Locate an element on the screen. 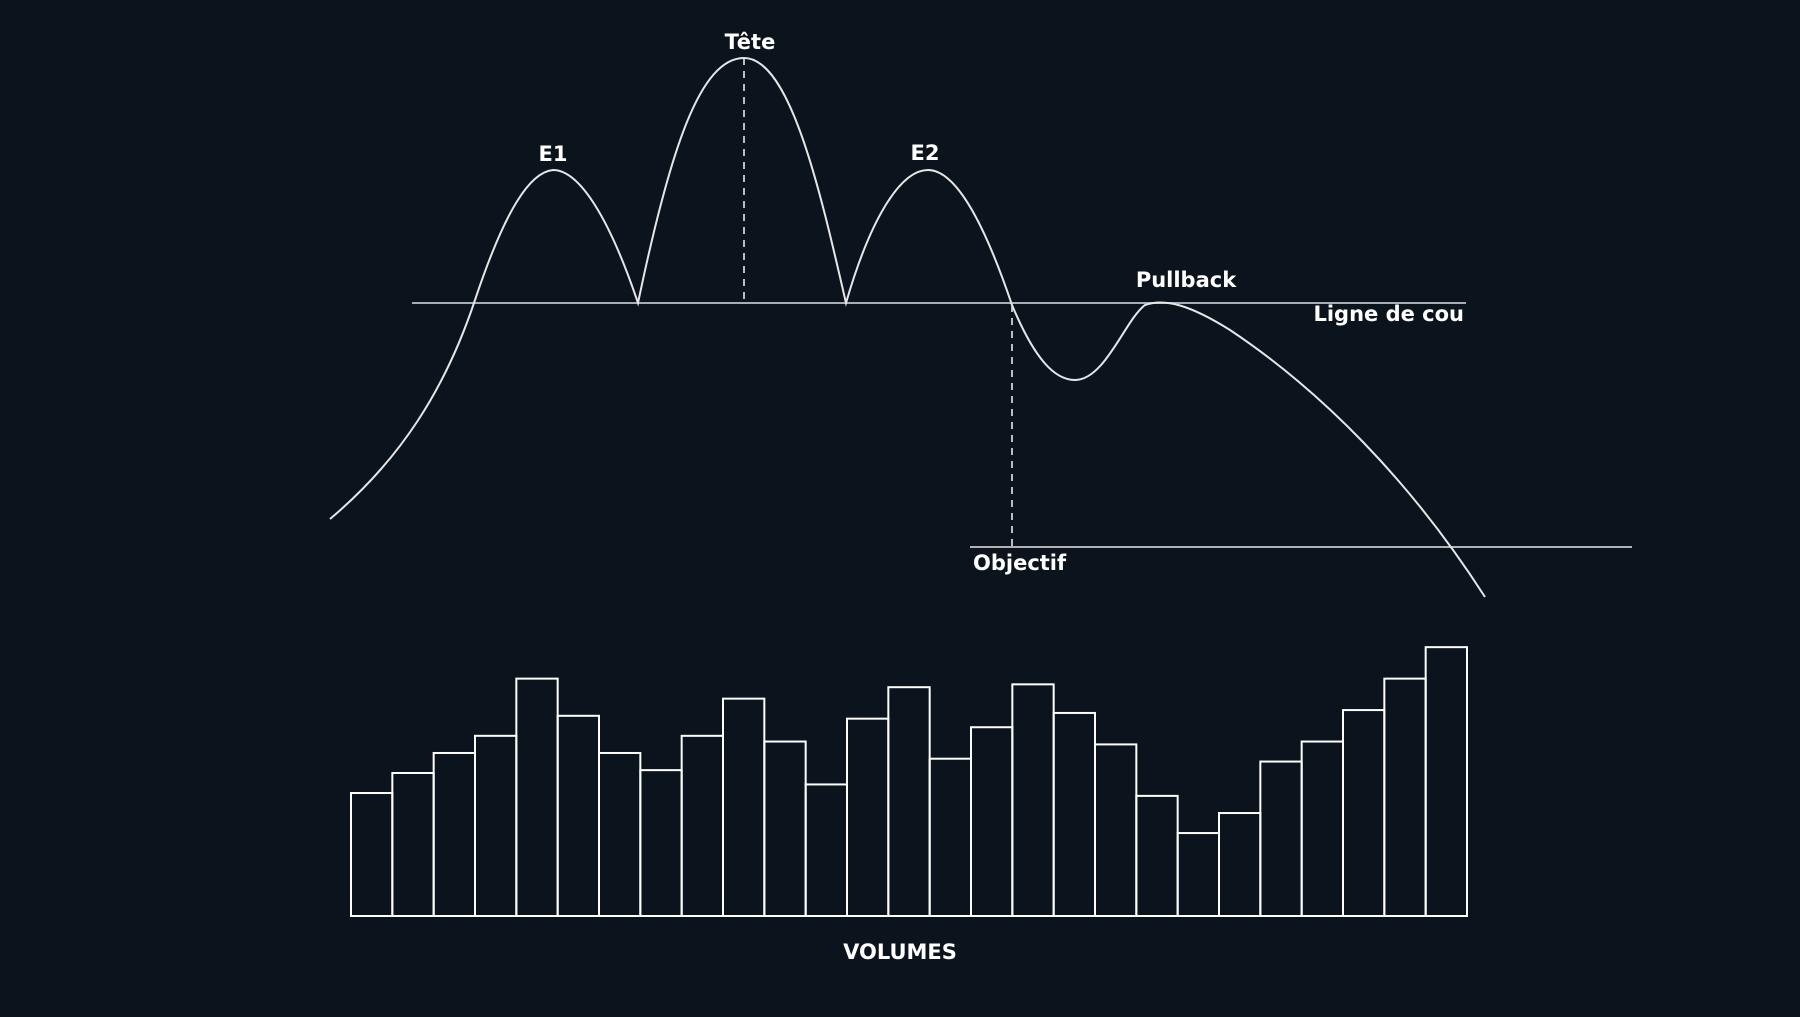 This screenshot has height=1017, width=1800. right-shoulder-label: E2 is located at coordinates (925, 153).